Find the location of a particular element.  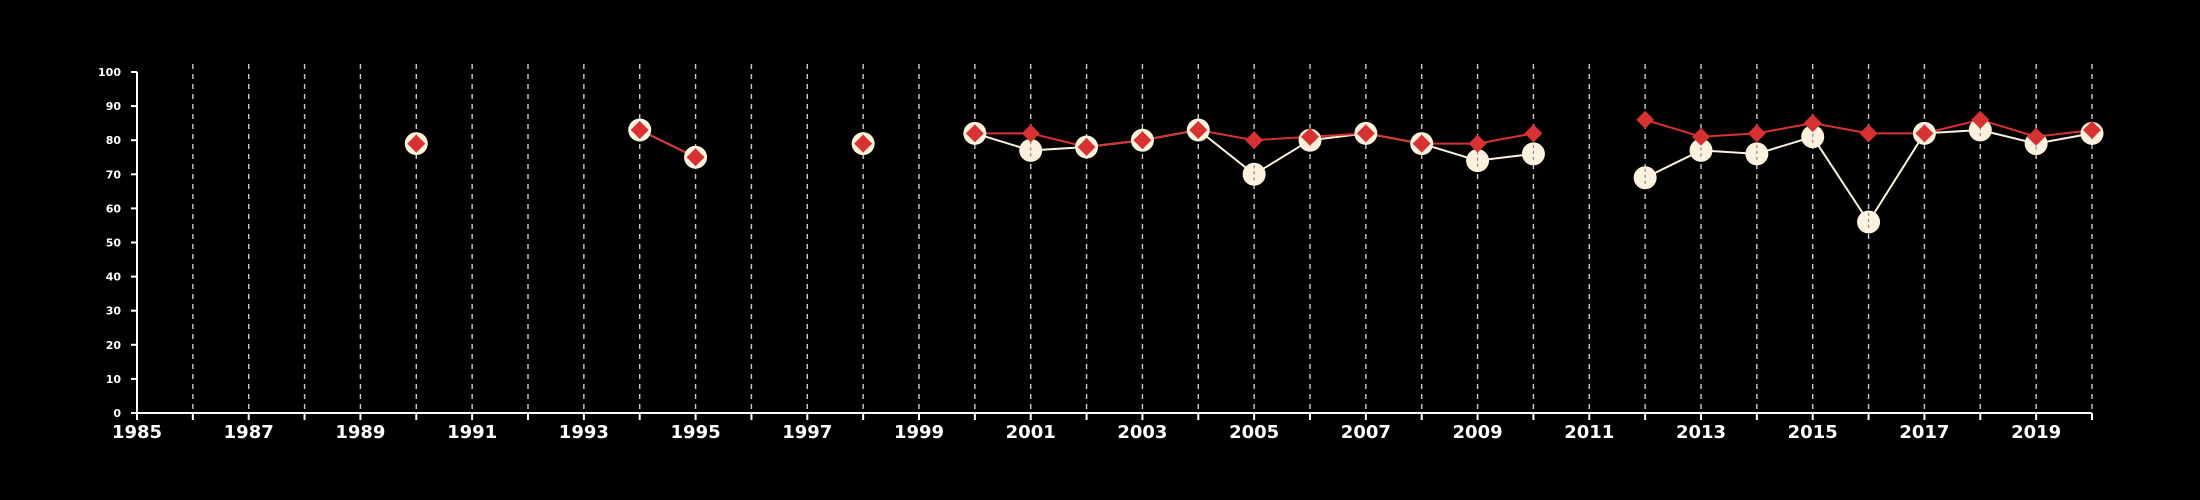

y-tick-label: 50 is located at coordinates (114, 243).